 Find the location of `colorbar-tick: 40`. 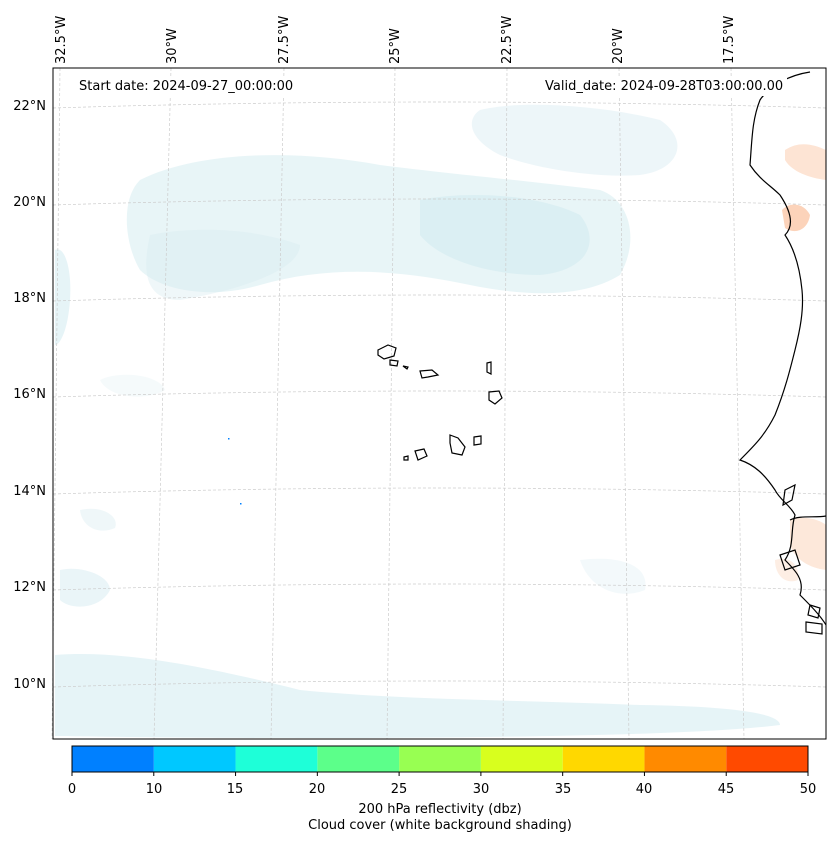

colorbar-tick: 40 is located at coordinates (644, 789).